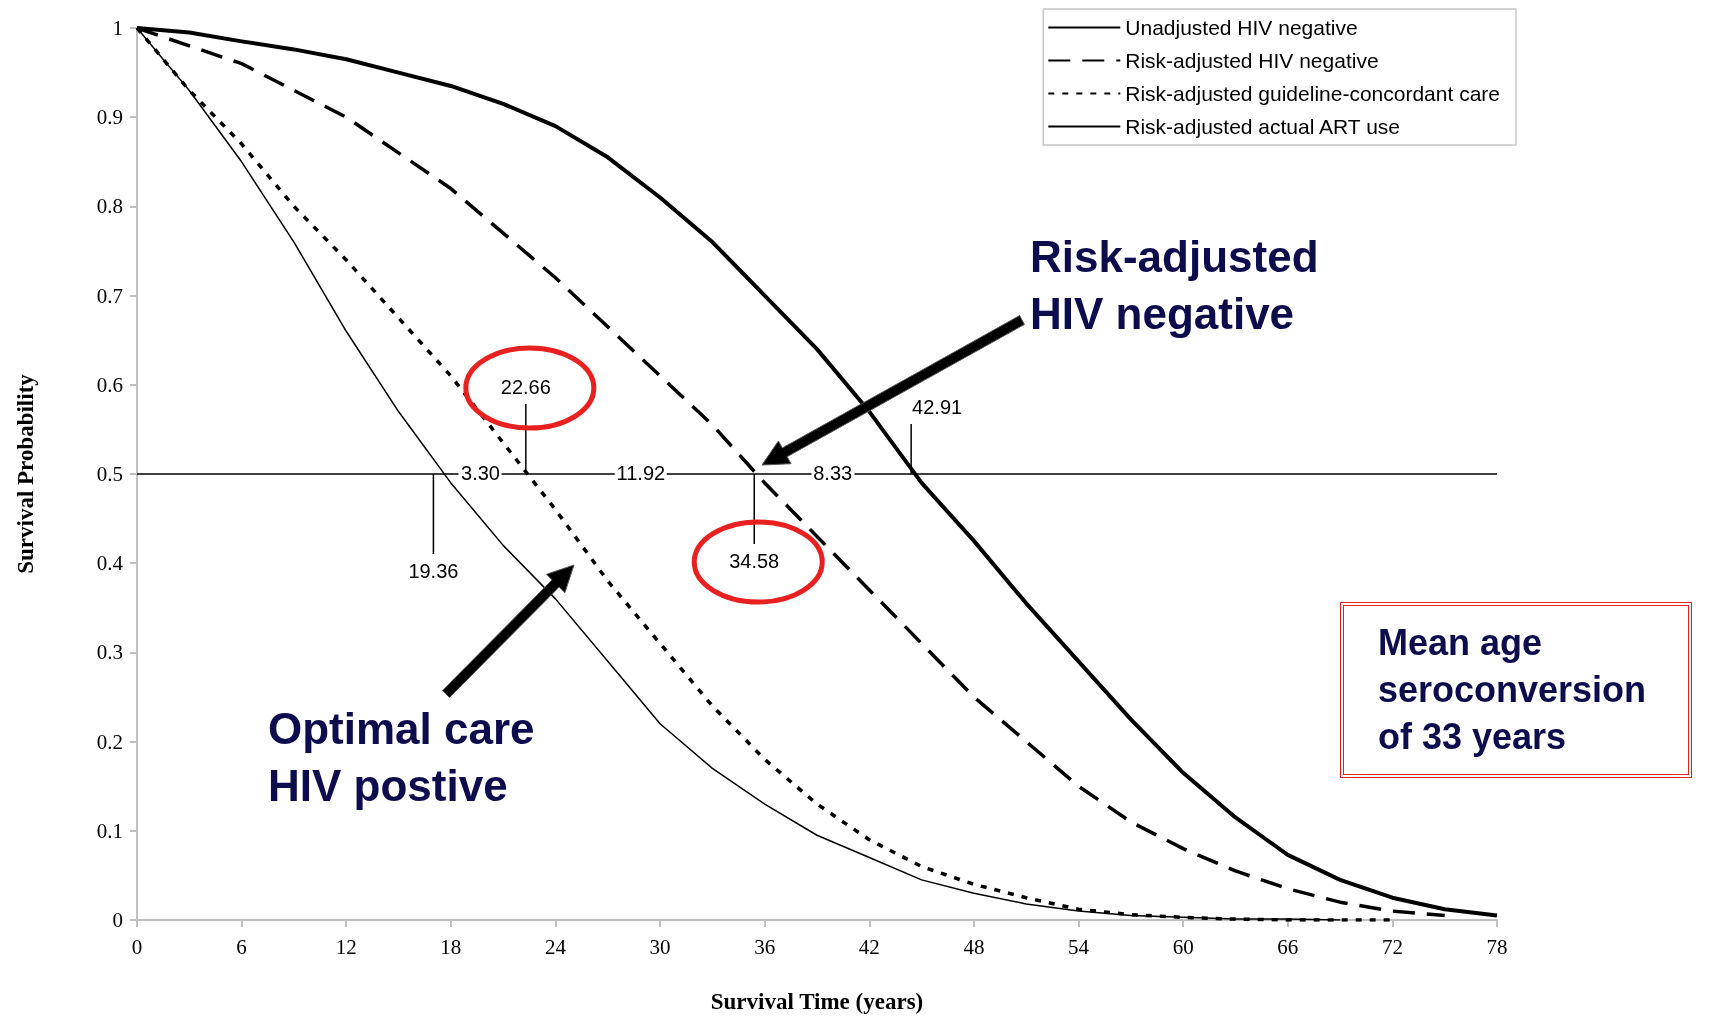  What do you see at coordinates (25, 473) in the screenshot?
I see `y-axis-title: Survival Probability` at bounding box center [25, 473].